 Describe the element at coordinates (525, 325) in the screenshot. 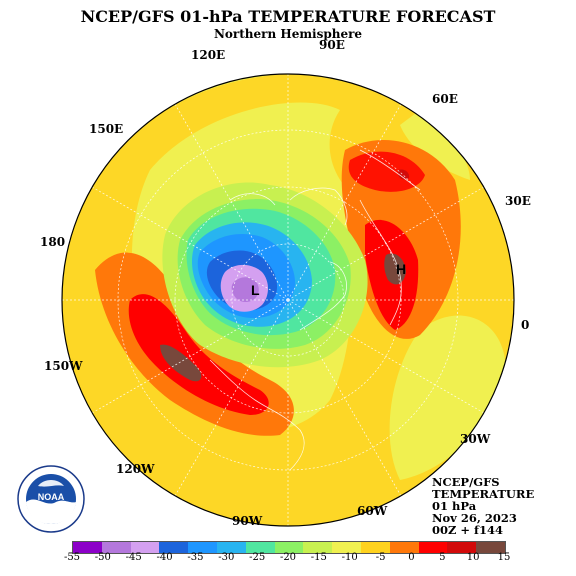

I see `lon-label-0: 0` at that location.